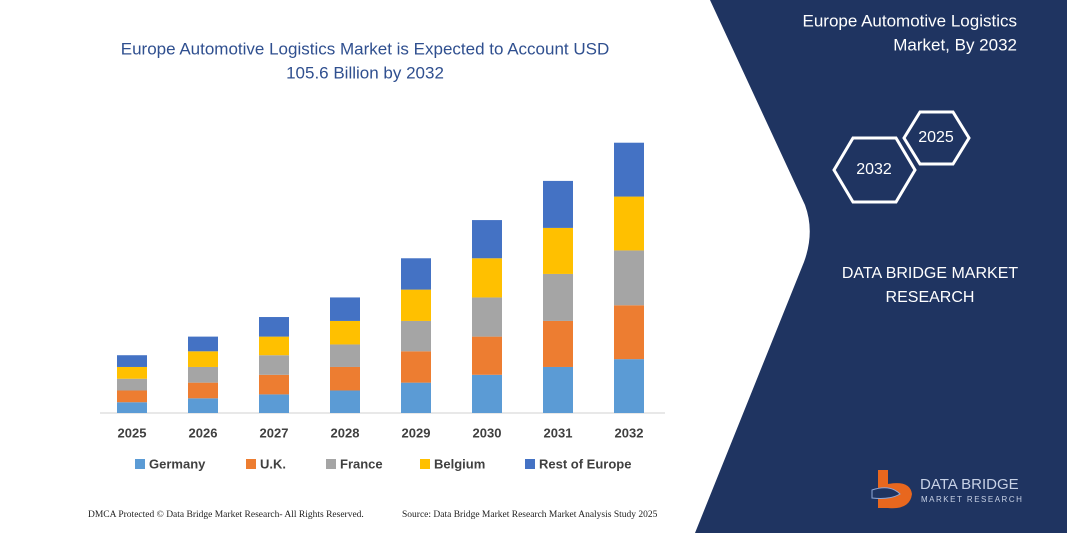 This screenshot has height=533, width=1067. I want to click on x-tick-label: 2031, so click(558, 432).